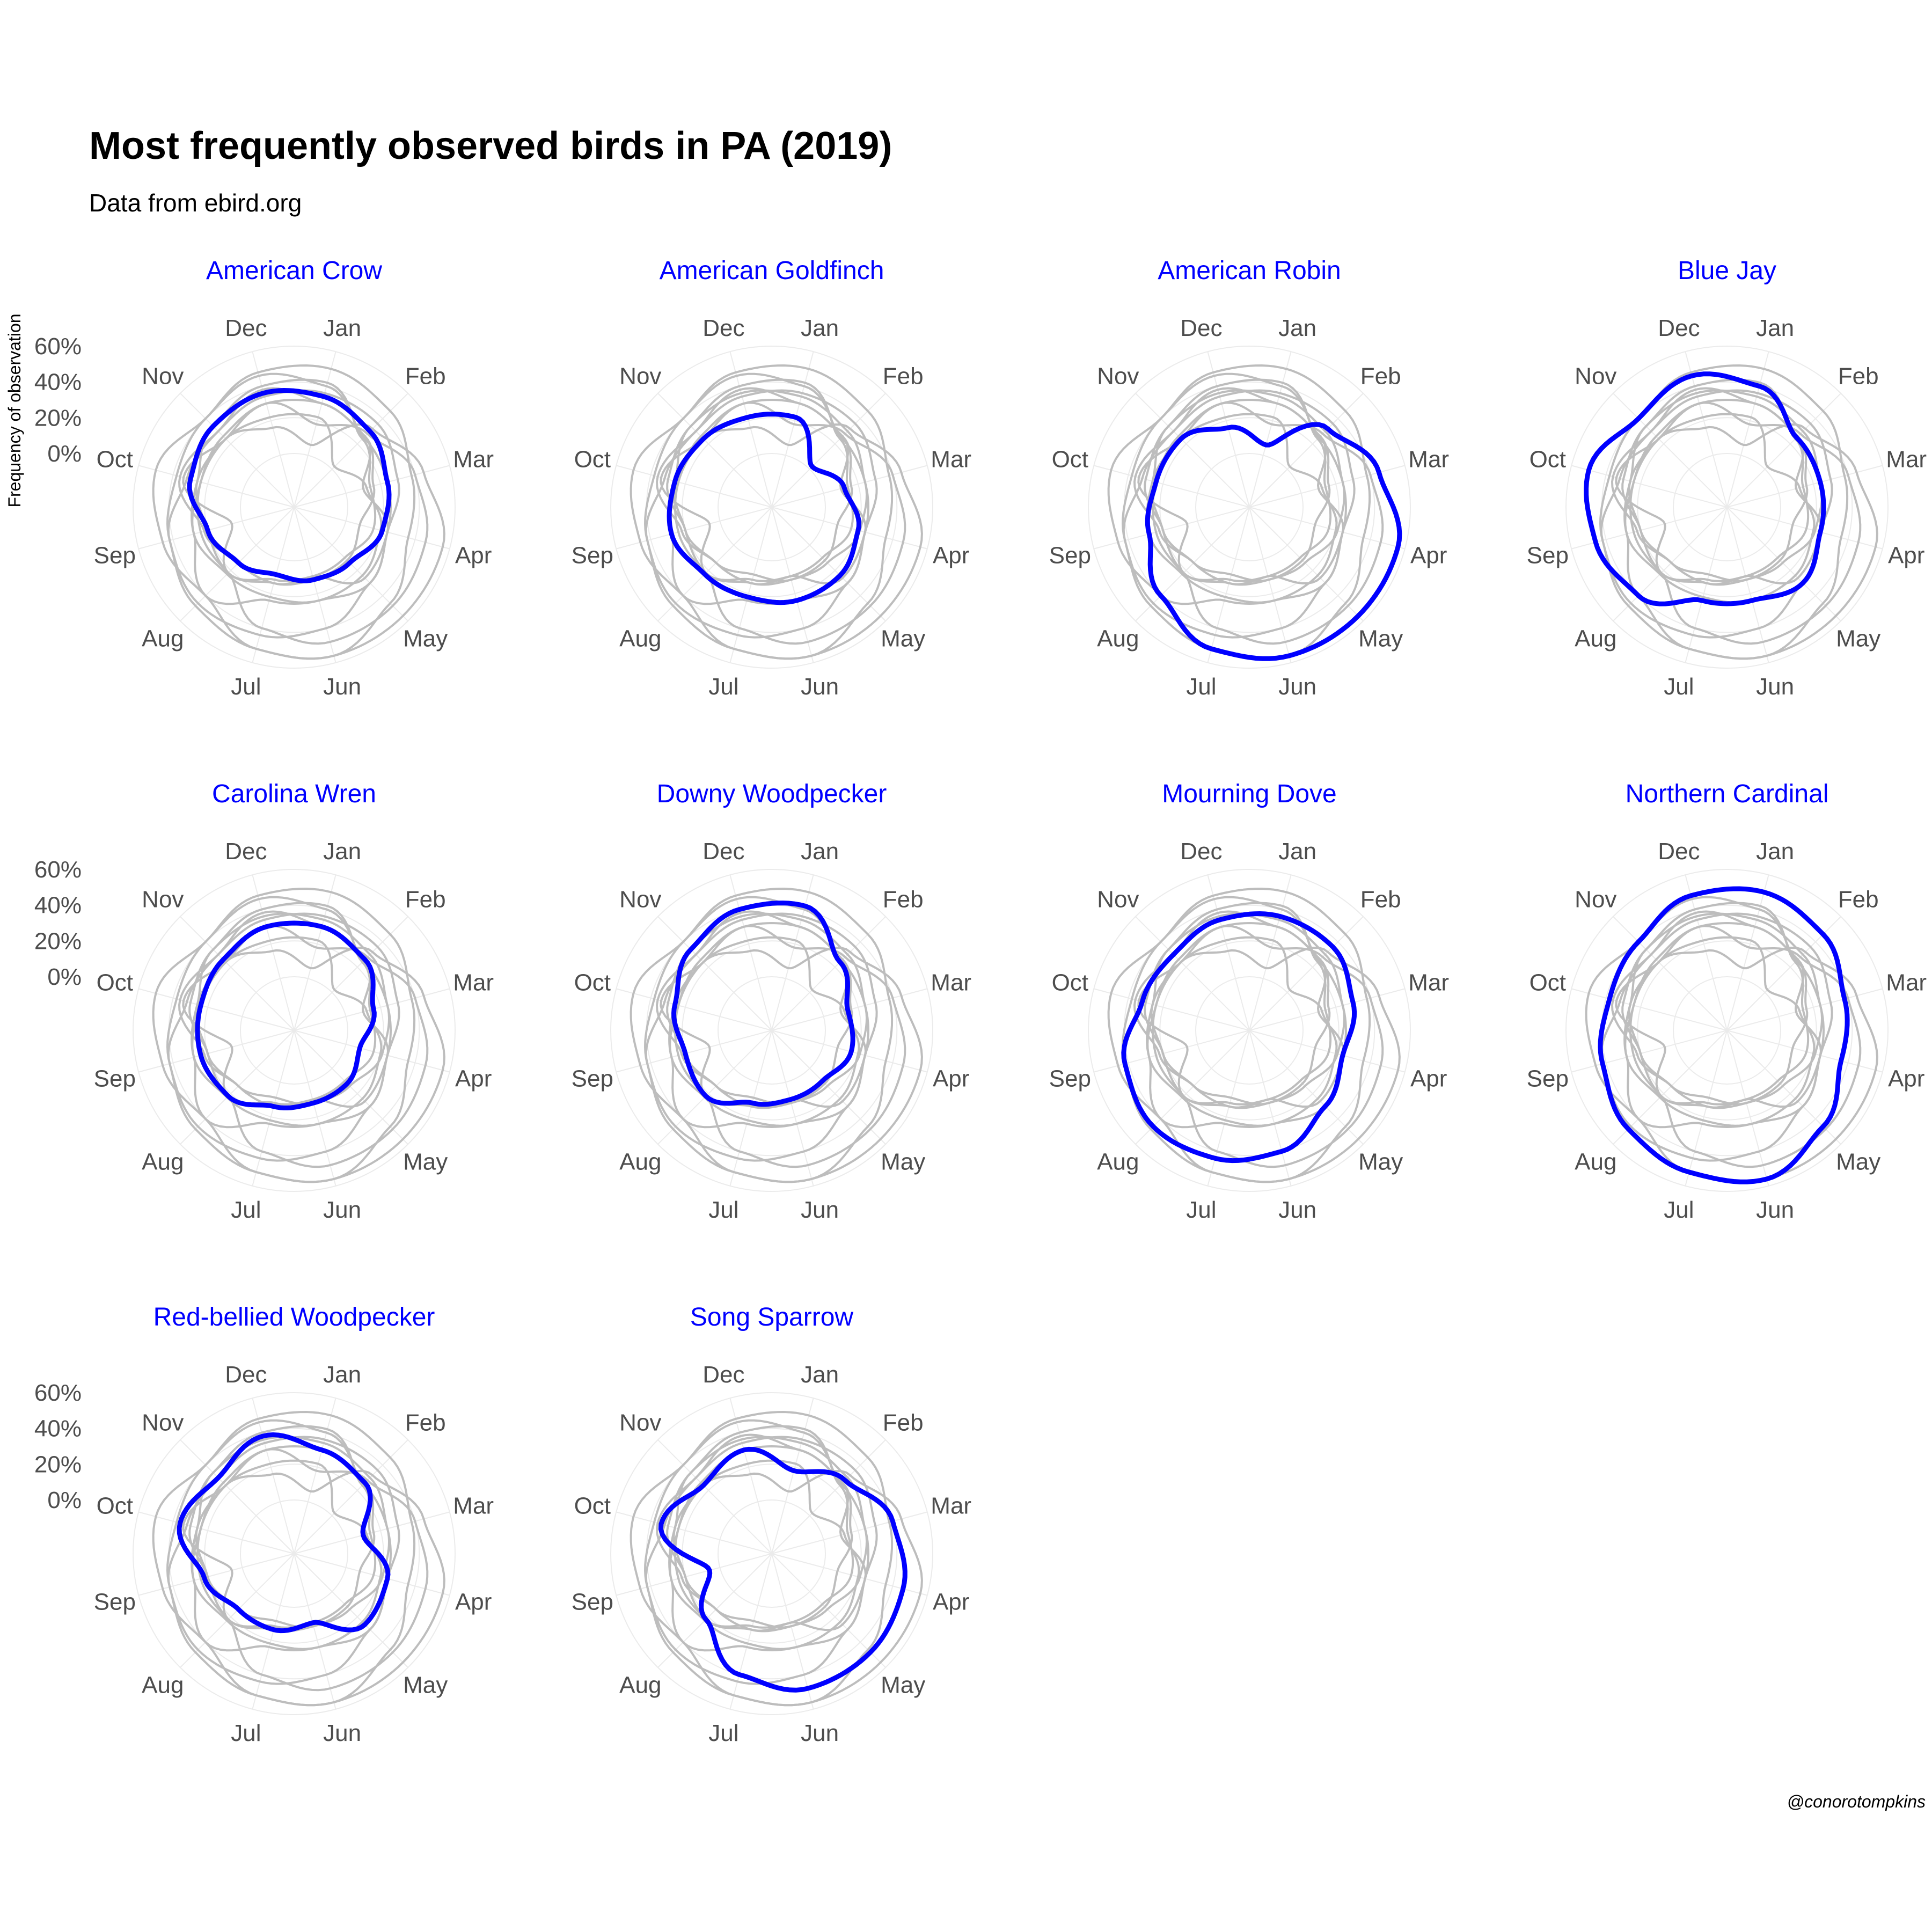  Describe the element at coordinates (1727, 271) in the screenshot. I see `panel-title: Blue Jay` at that location.